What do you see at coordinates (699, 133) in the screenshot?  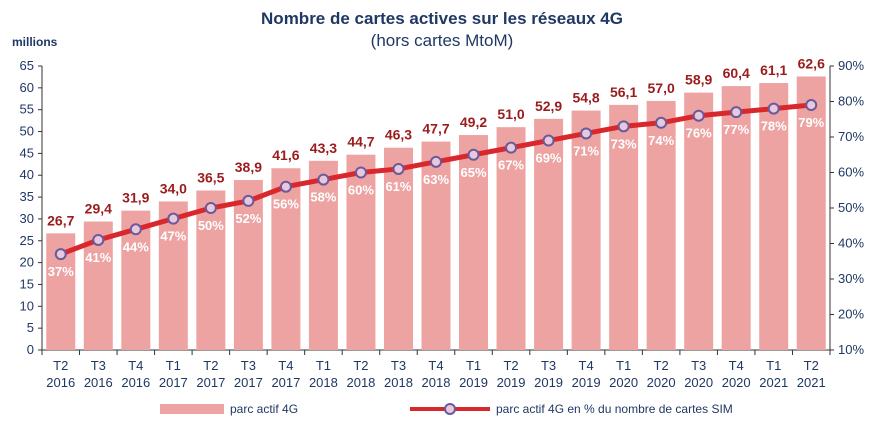 I see `percent-label: 76%` at bounding box center [699, 133].